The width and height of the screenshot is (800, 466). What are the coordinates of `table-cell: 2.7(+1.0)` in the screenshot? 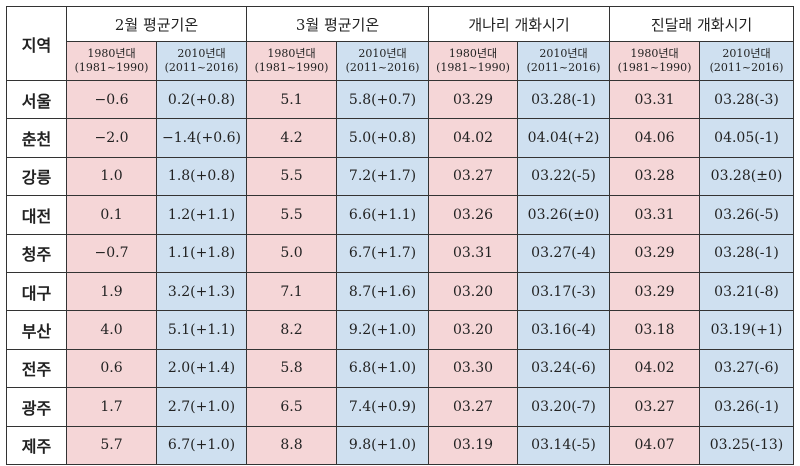 It's located at (201, 407).